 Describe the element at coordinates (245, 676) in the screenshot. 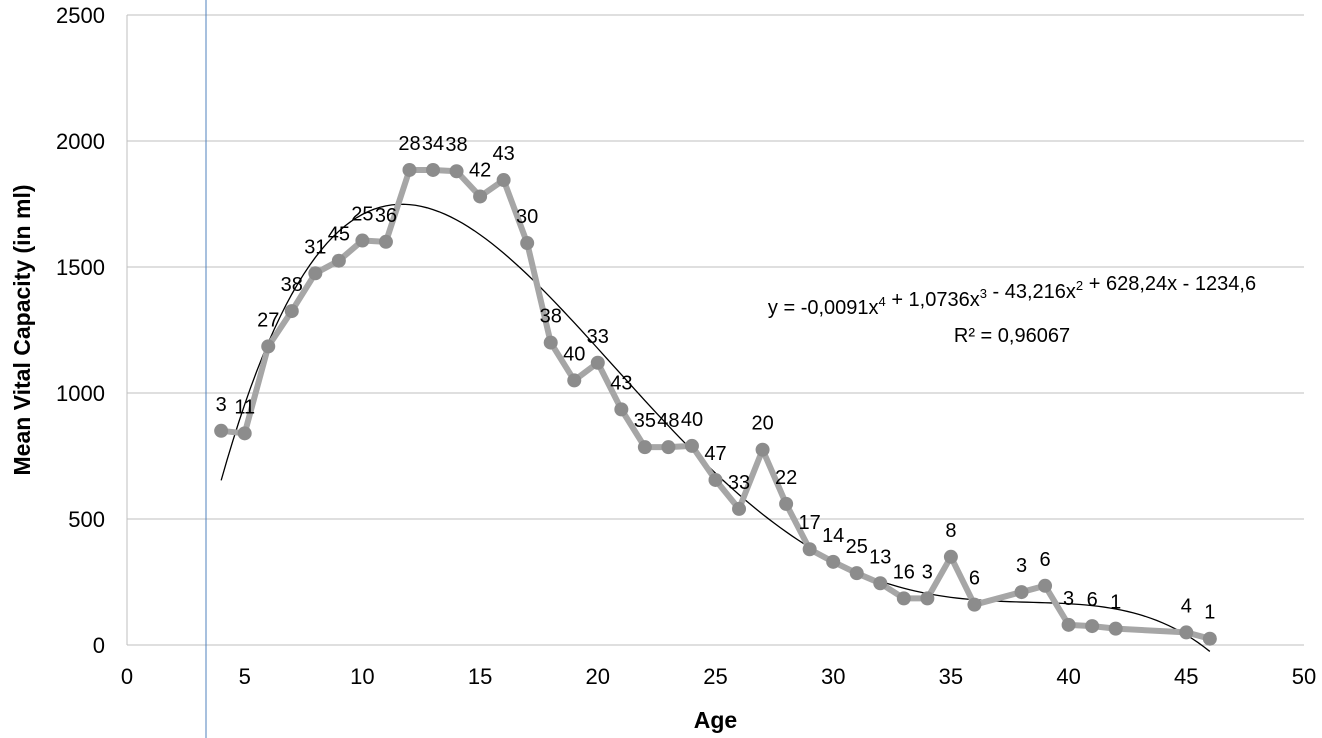

I see `x-tick-label: 5` at that location.